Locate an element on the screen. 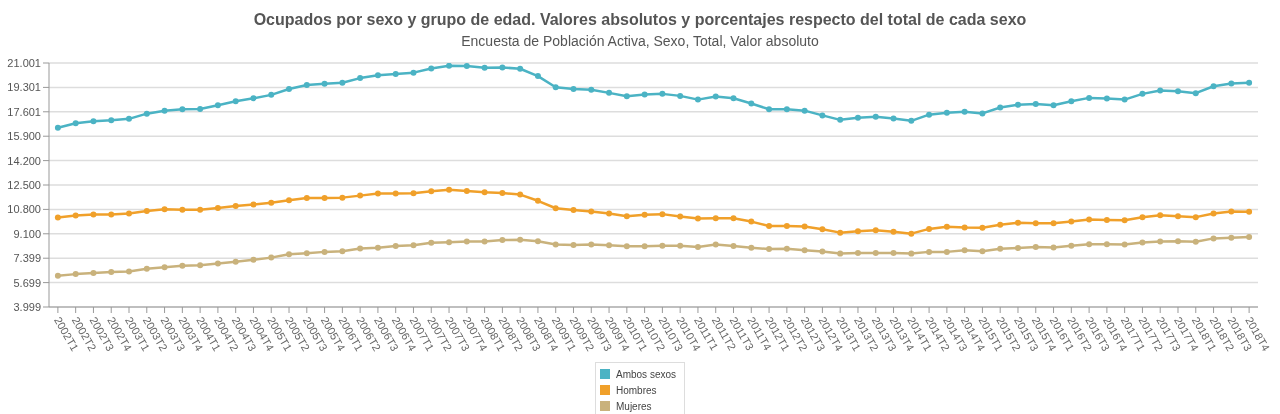 The image size is (1280, 414). legend-label: Hombres is located at coordinates (636, 390).